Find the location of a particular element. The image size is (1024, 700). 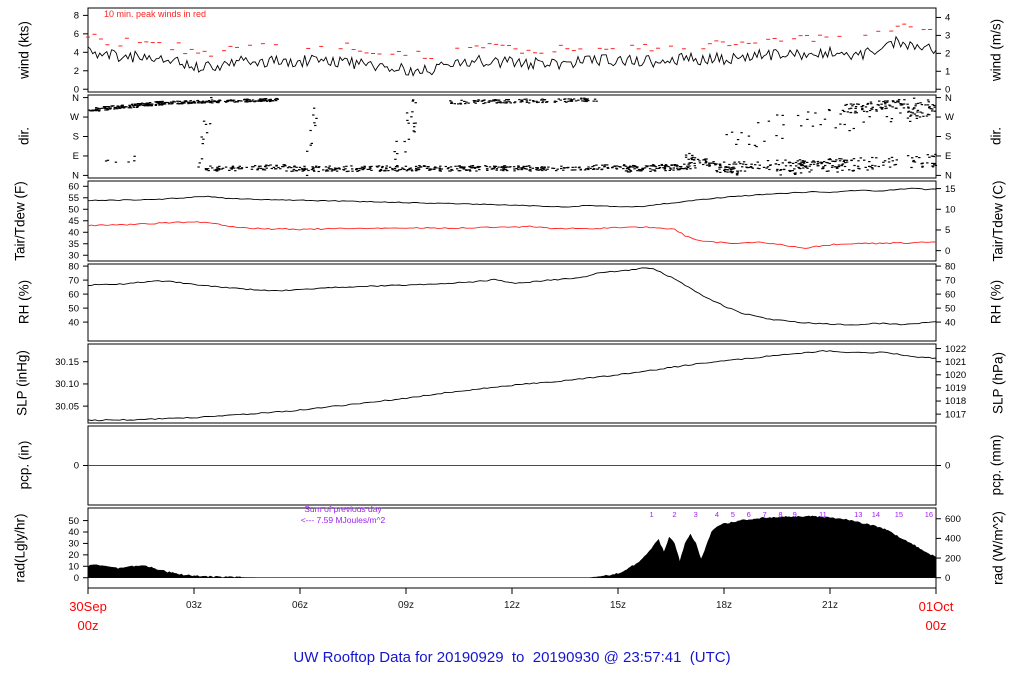

tick-label: 55 is located at coordinates (73, 198).